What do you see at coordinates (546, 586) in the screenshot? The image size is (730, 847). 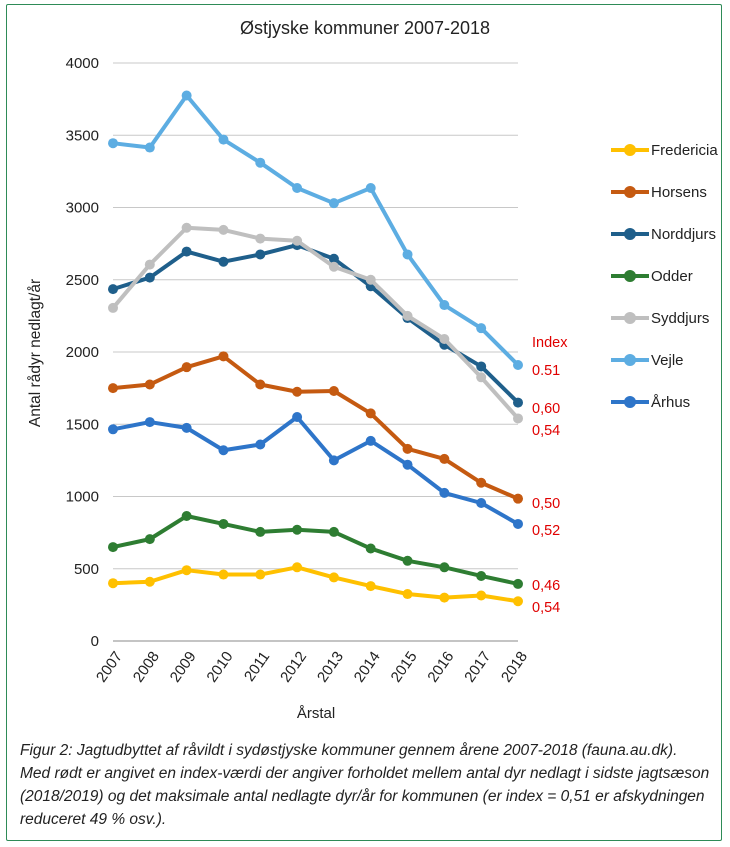 I see `index-label: 0,46` at bounding box center [546, 586].